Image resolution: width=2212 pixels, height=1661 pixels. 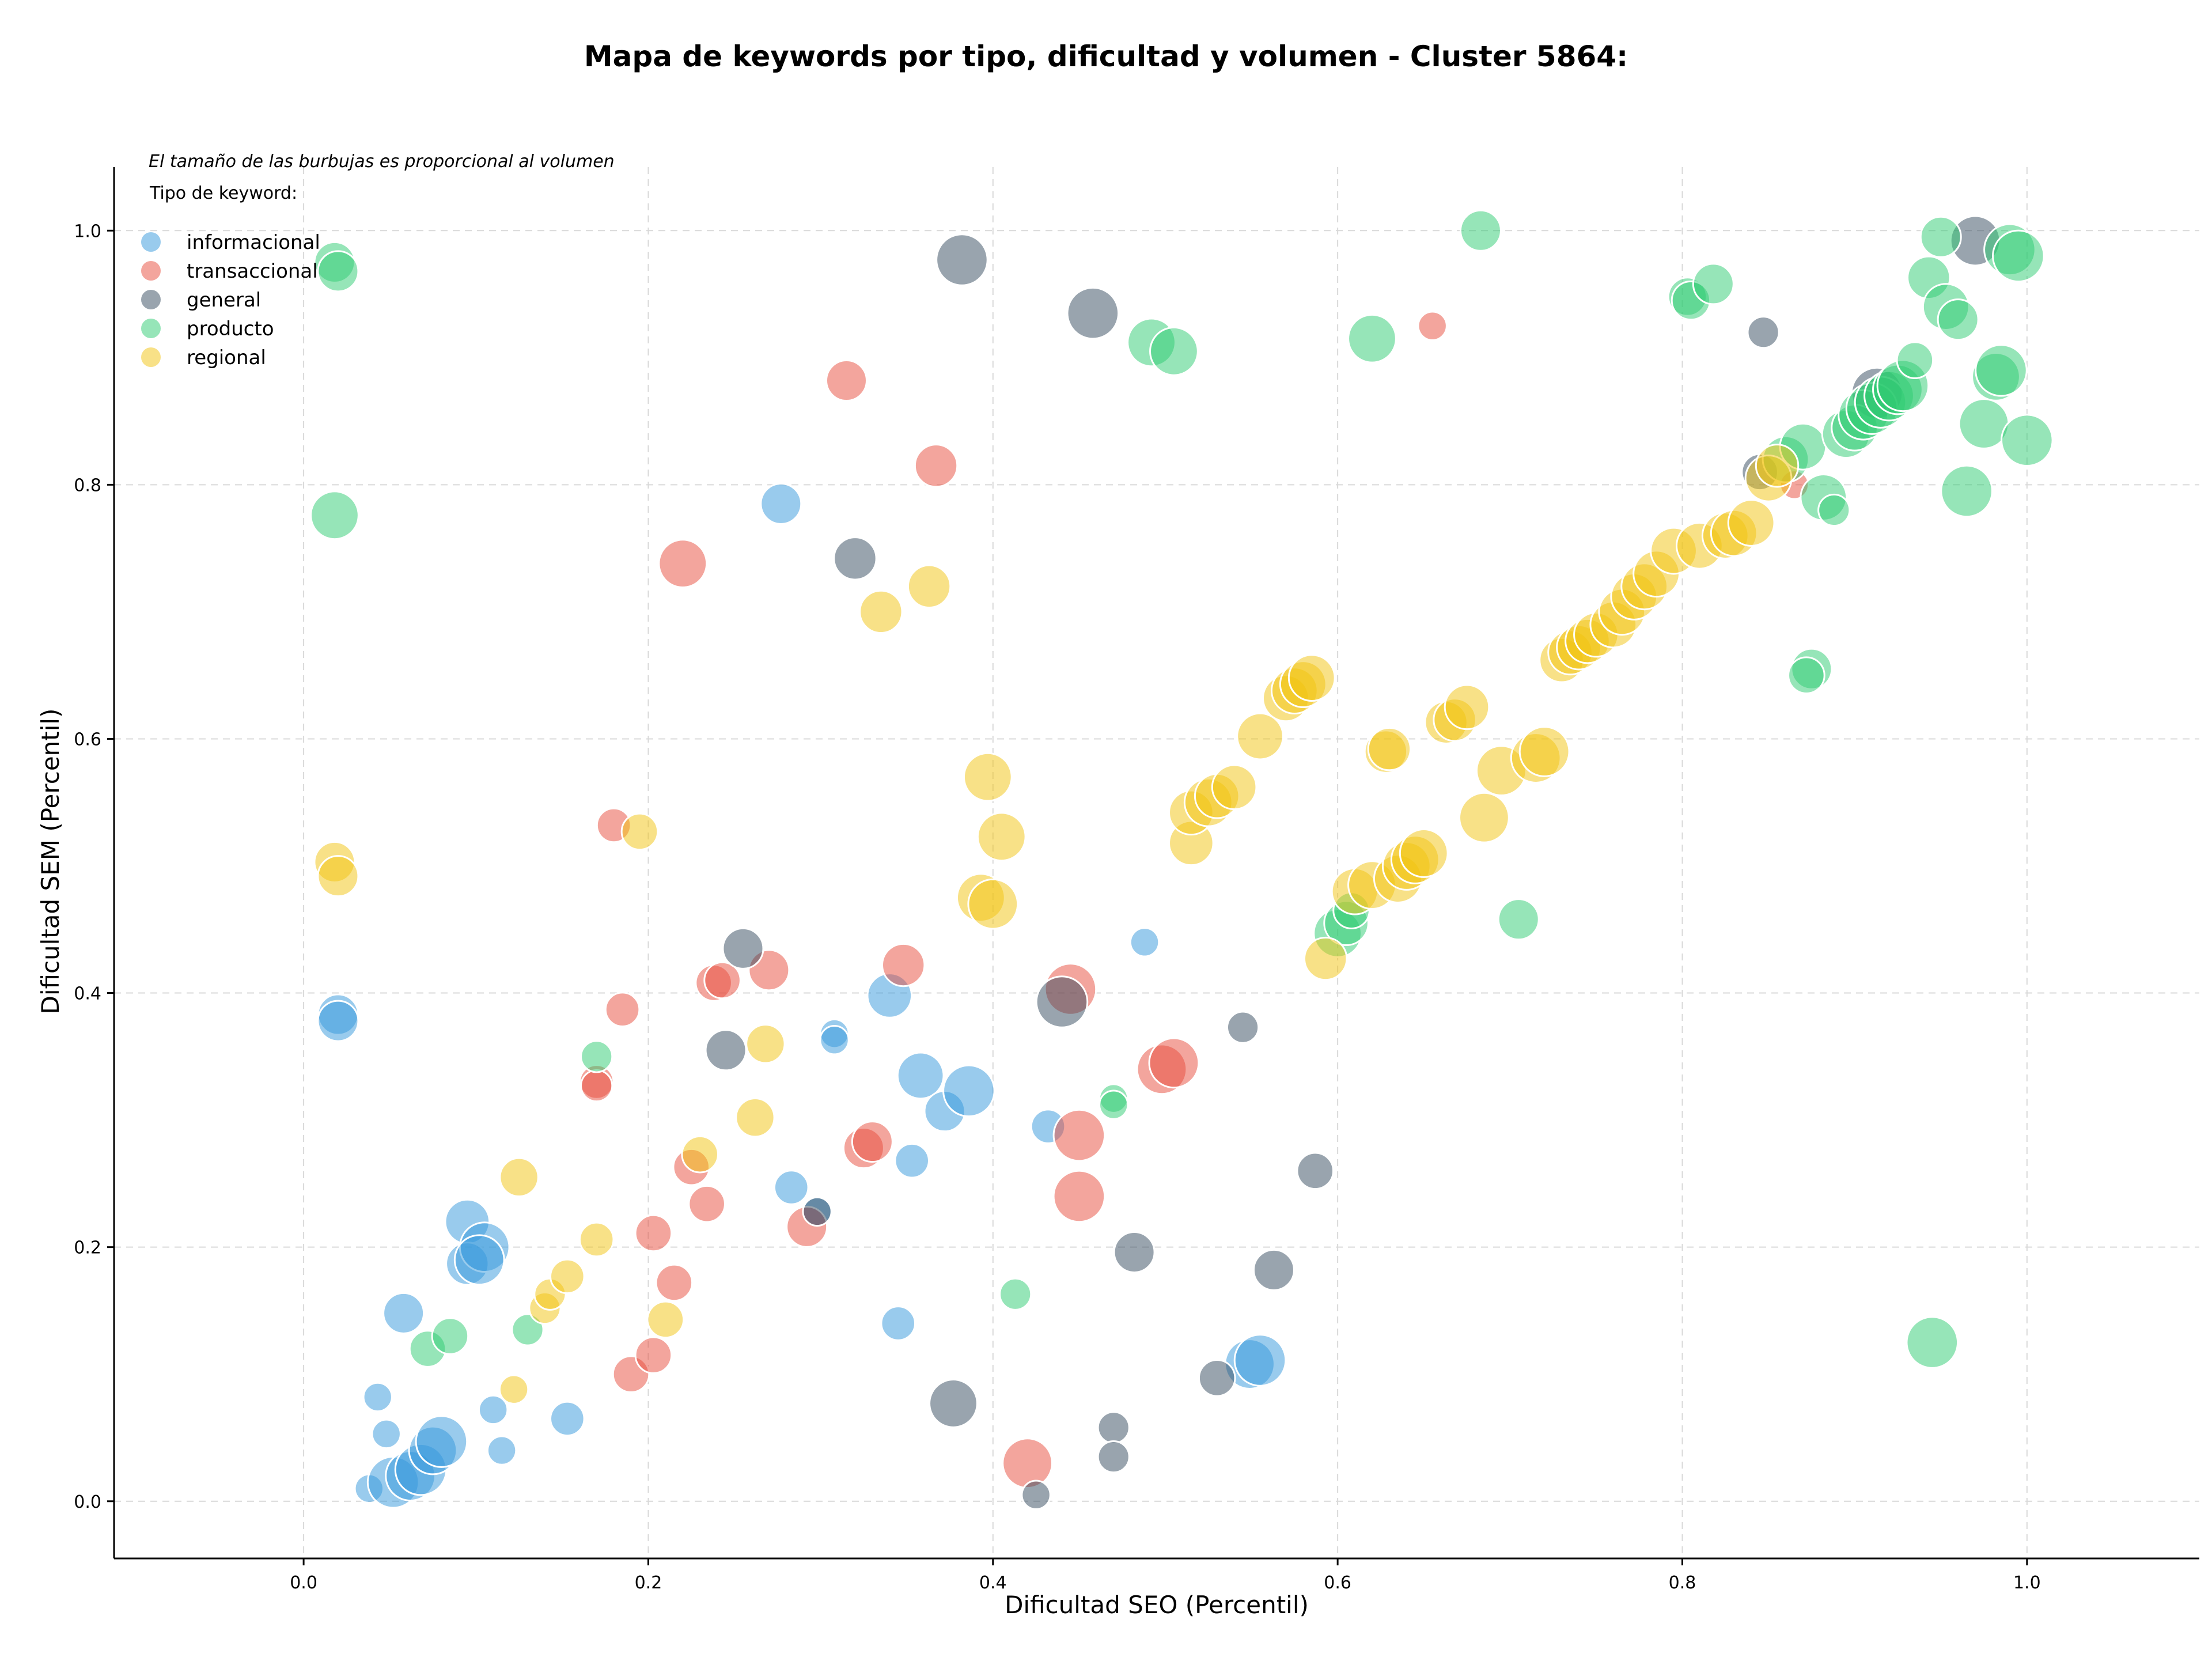 What do you see at coordinates (87, 1502) in the screenshot?
I see `y-tick-label: 0.0` at bounding box center [87, 1502].